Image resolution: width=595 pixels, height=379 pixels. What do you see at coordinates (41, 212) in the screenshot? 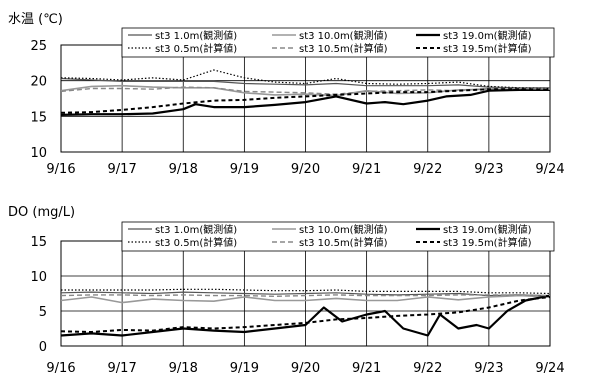
I see `y-axis-label: DO (mg/L)` at bounding box center [41, 212].